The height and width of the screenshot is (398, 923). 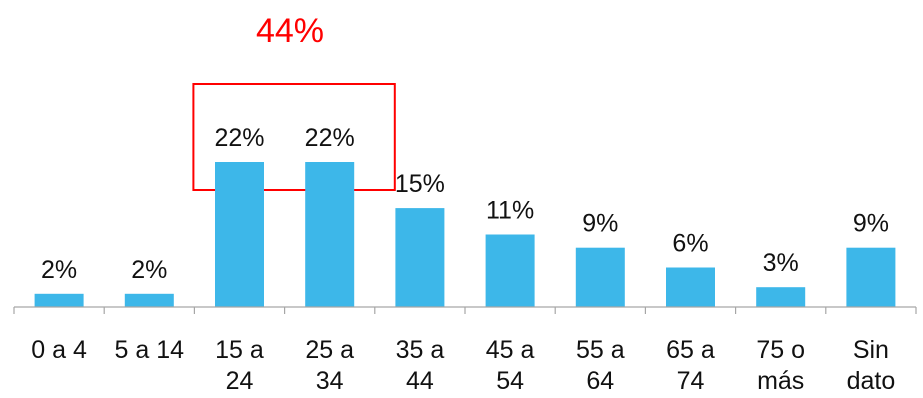 I want to click on x-tick-label: 5 a 14, so click(x=150, y=350).